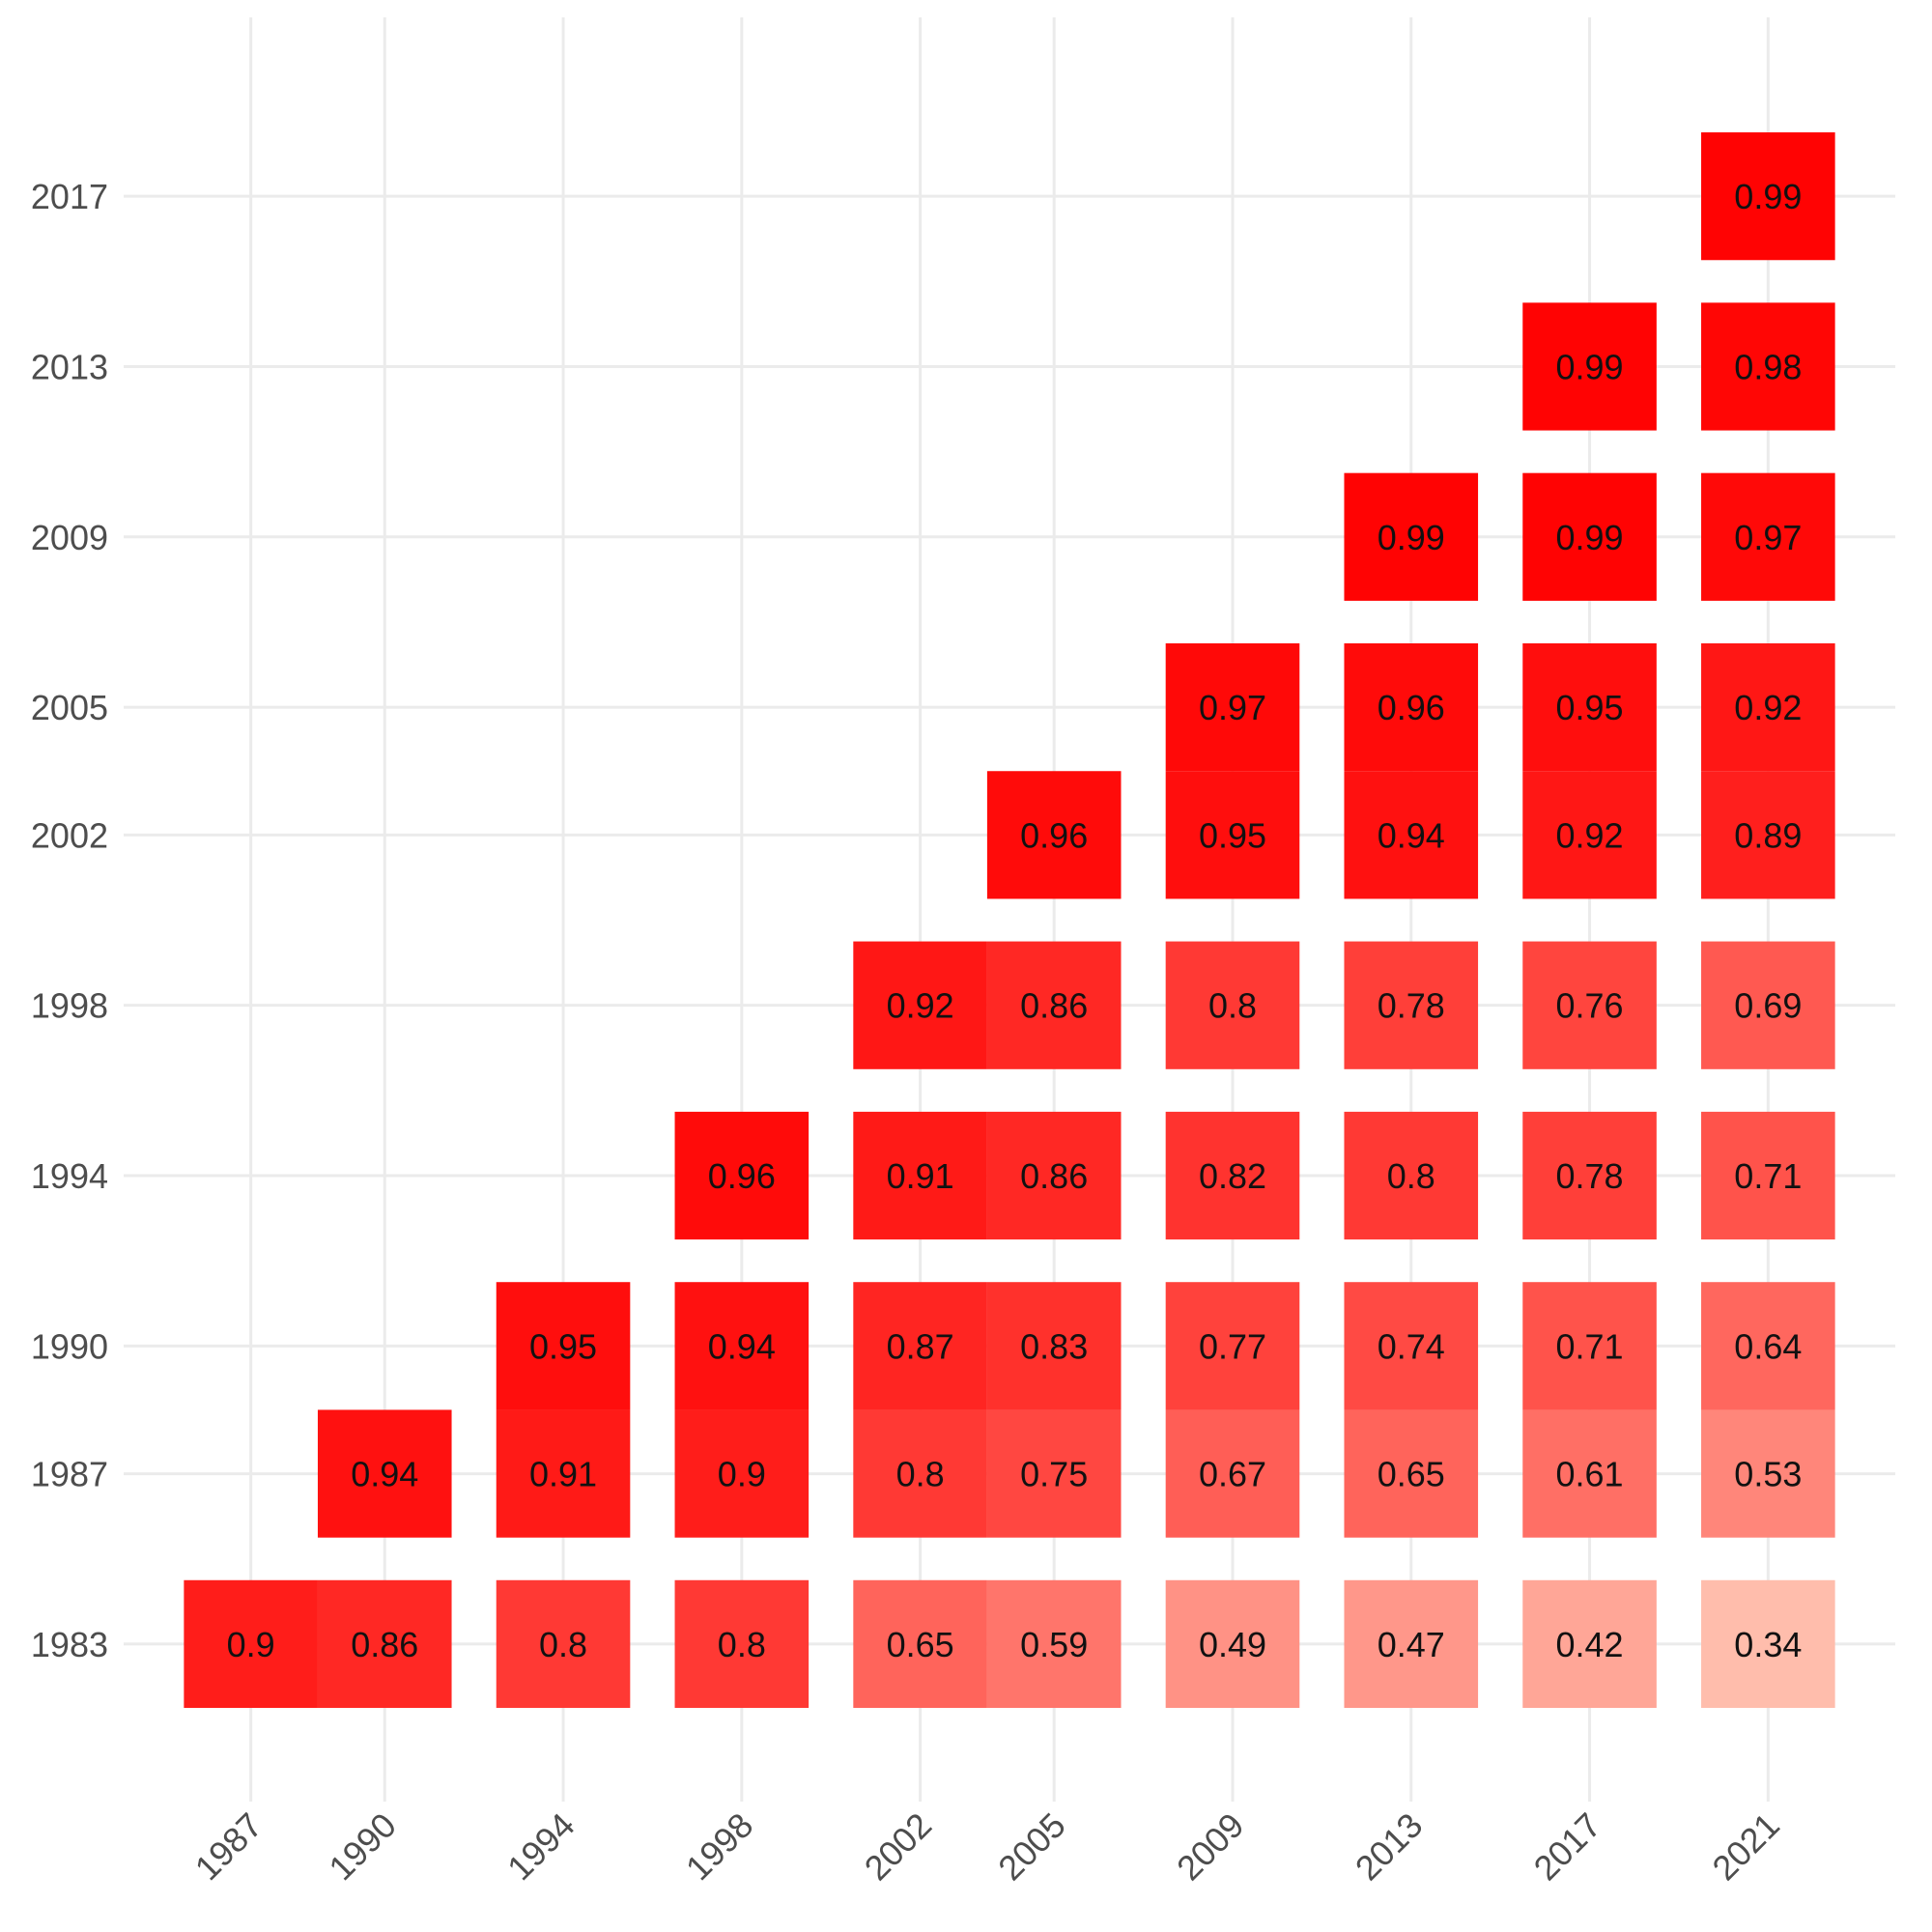  I want to click on heatmap-cell-1998-1983, so click(742, 1644).